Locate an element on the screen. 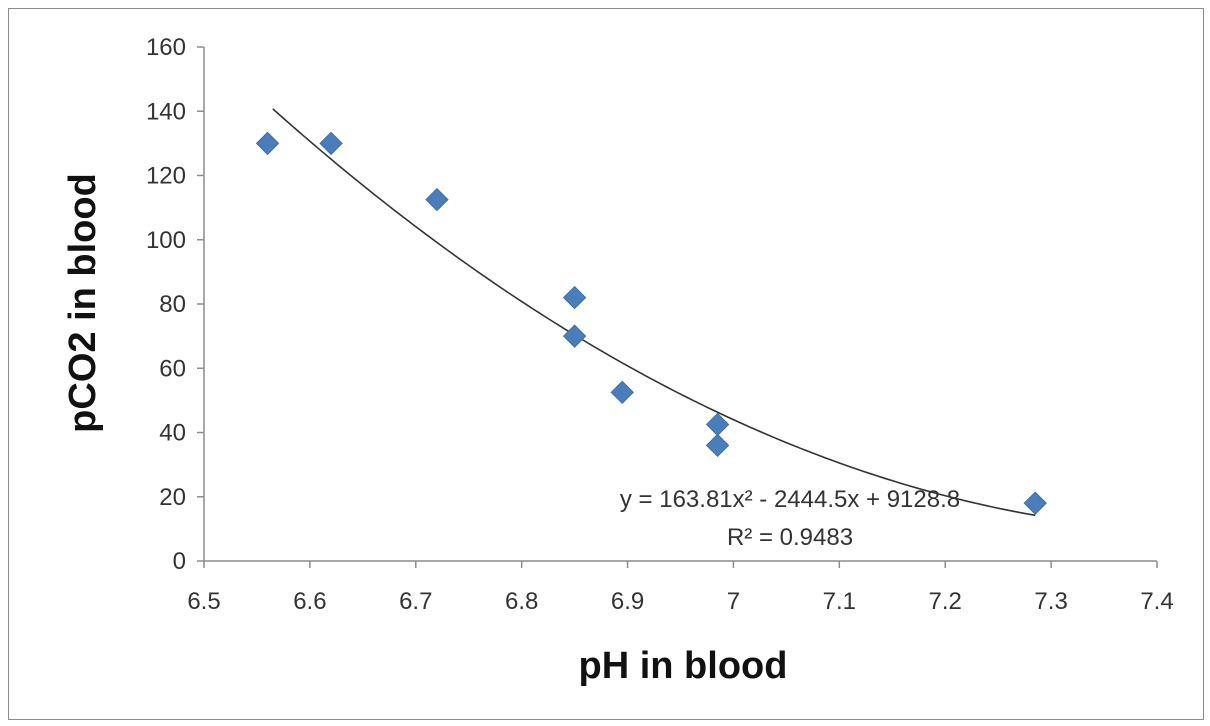  x-tick-label: 6.6 is located at coordinates (309, 601).